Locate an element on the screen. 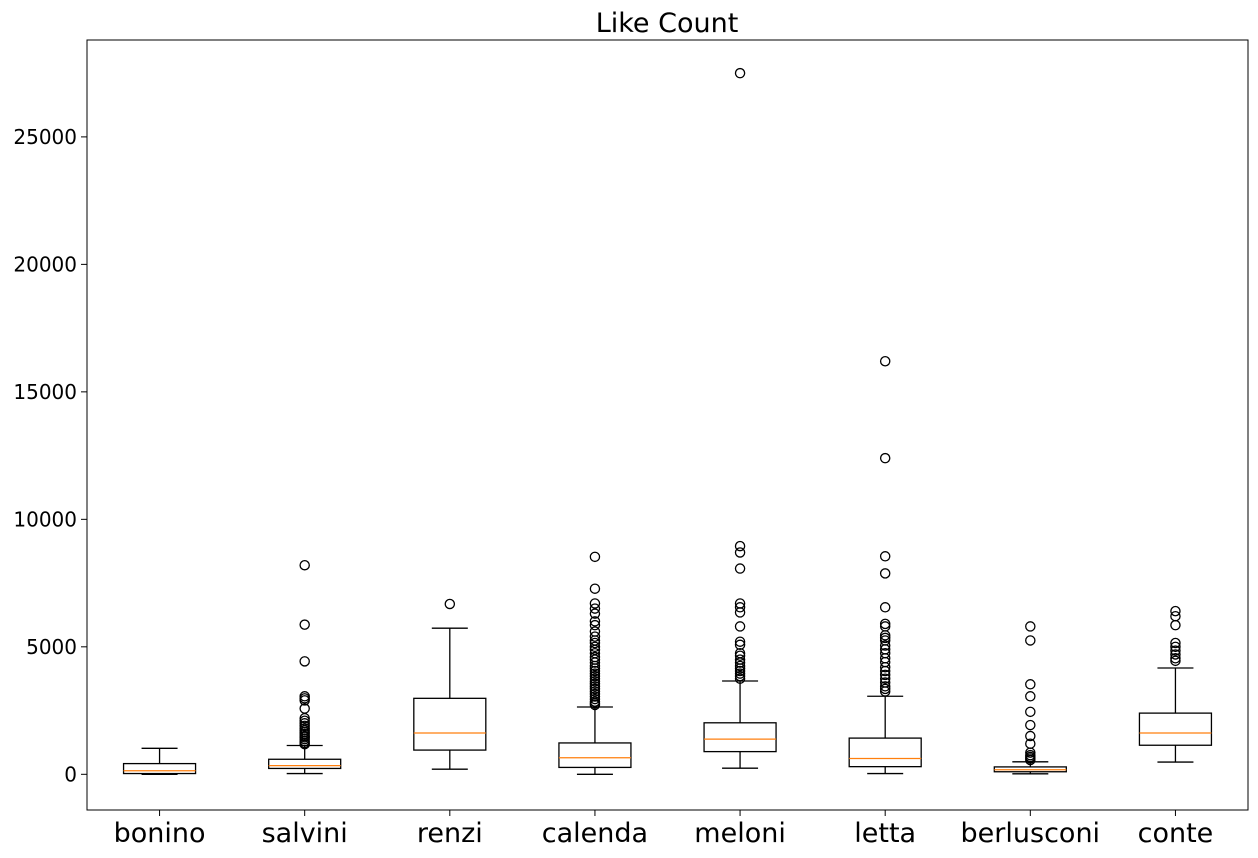 Image resolution: width=1258 pixels, height=858 pixels. box-calenda is located at coordinates (595, 663).